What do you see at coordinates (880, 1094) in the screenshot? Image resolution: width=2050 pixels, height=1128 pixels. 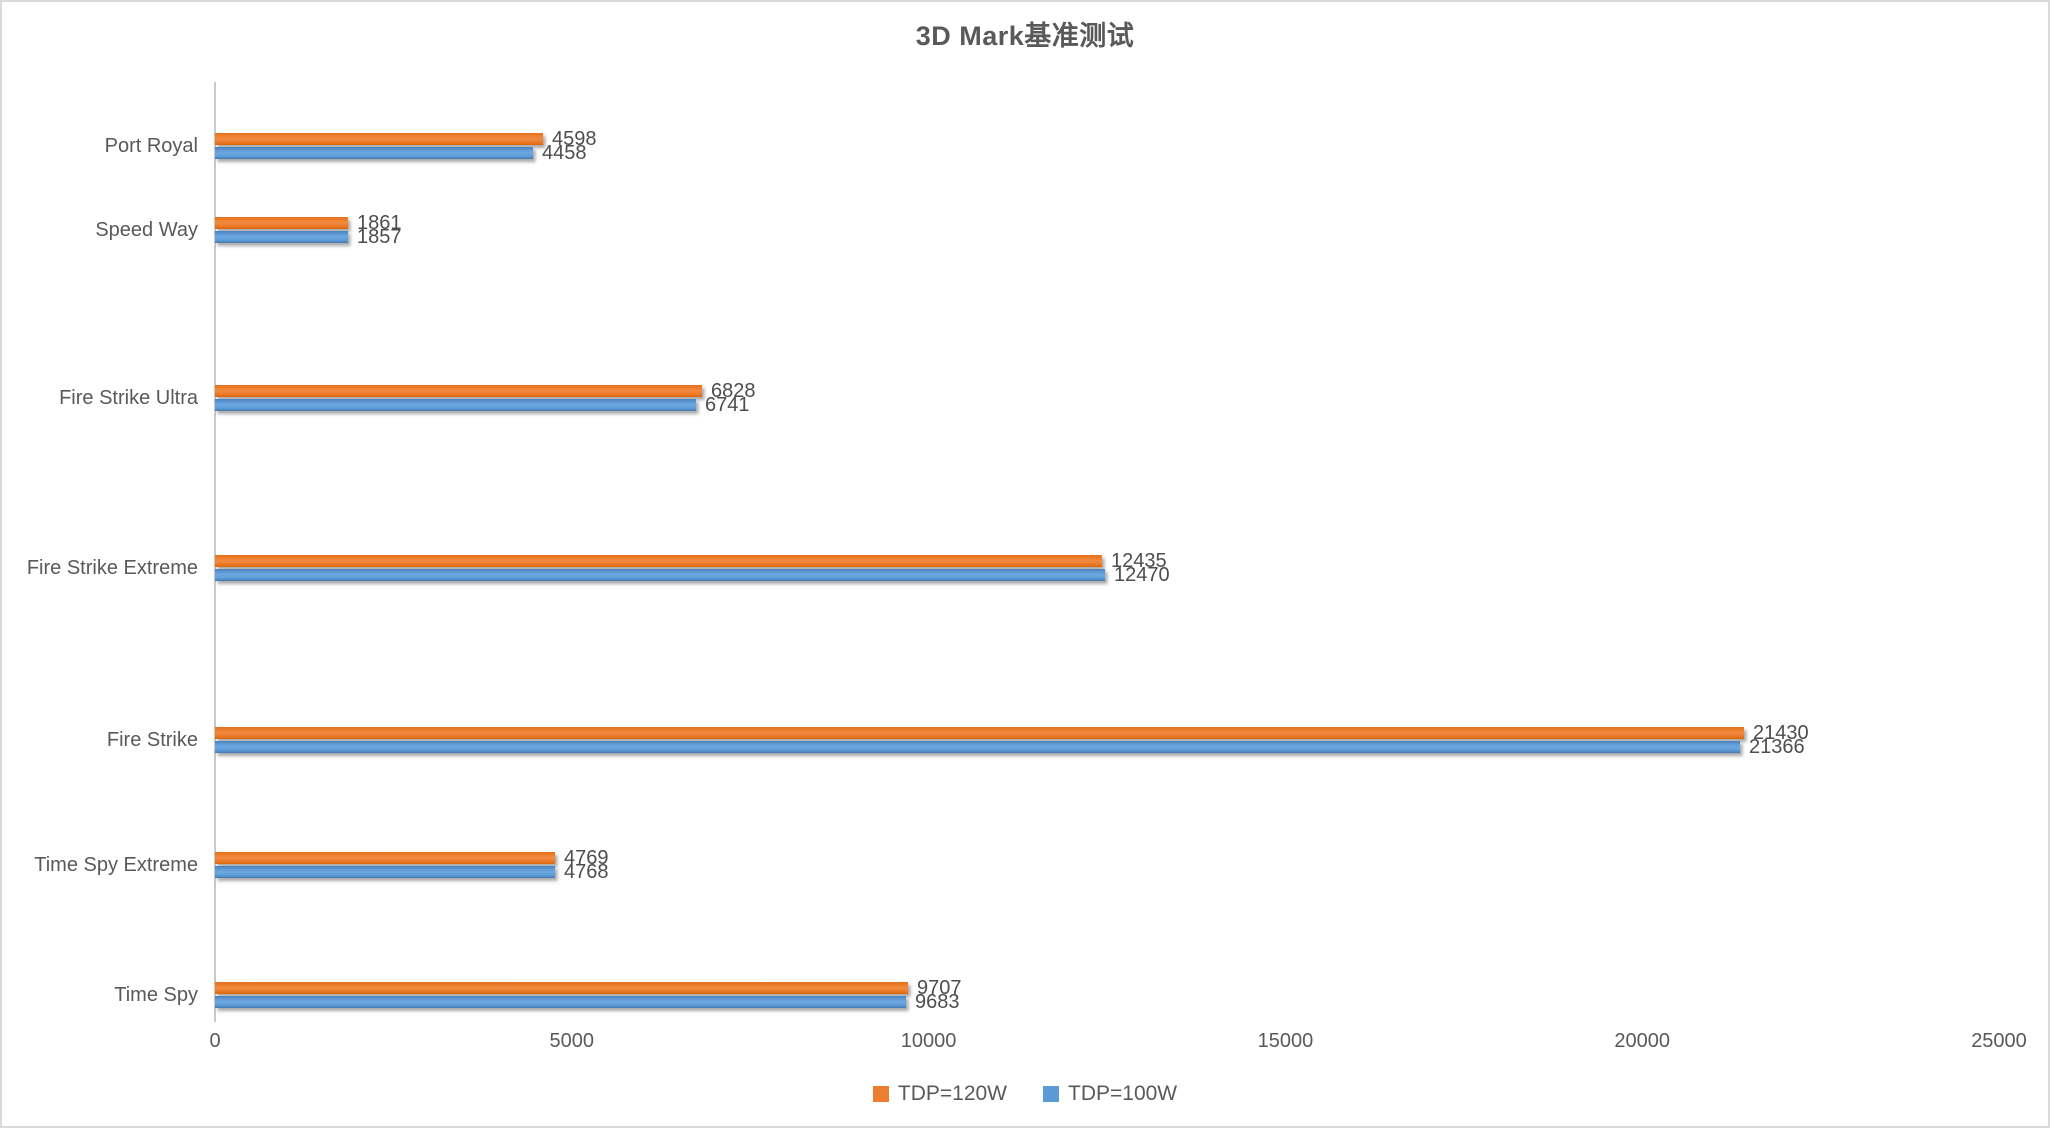 I see `legend-swatch-tdp-120w` at bounding box center [880, 1094].